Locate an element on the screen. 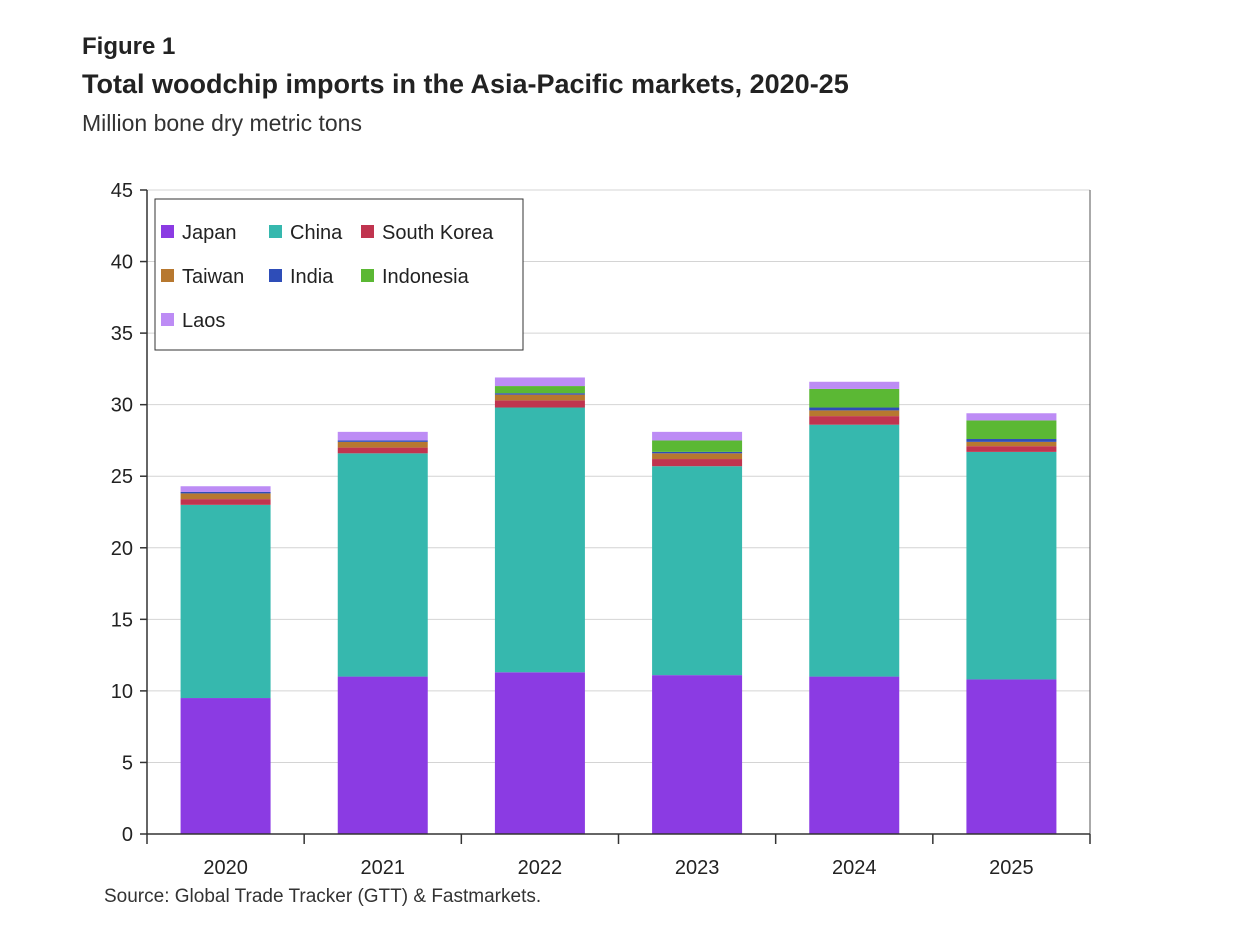  y-tick-label: 5 is located at coordinates (127, 763).